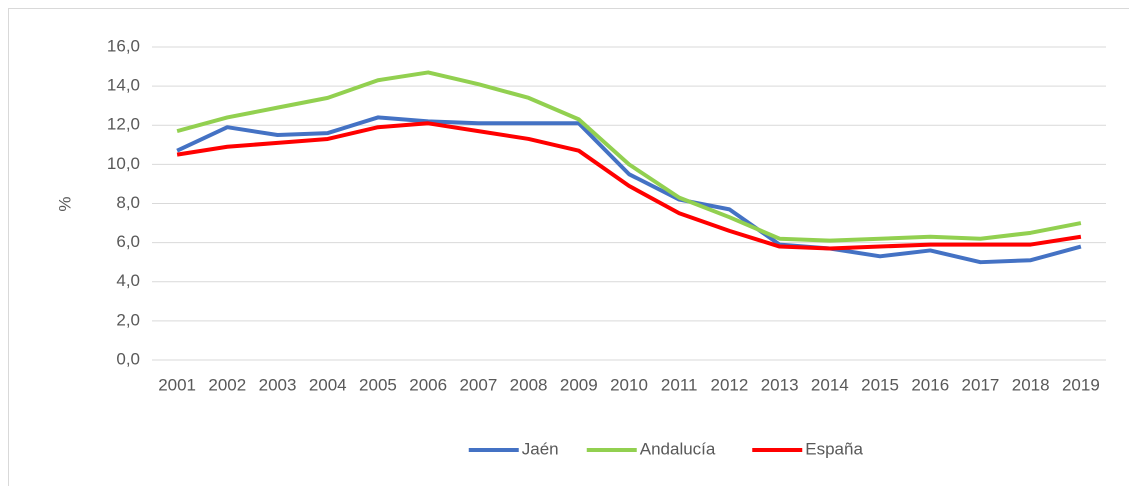  What do you see at coordinates (64, 203) in the screenshot?
I see `y-axis-label: %` at bounding box center [64, 203].